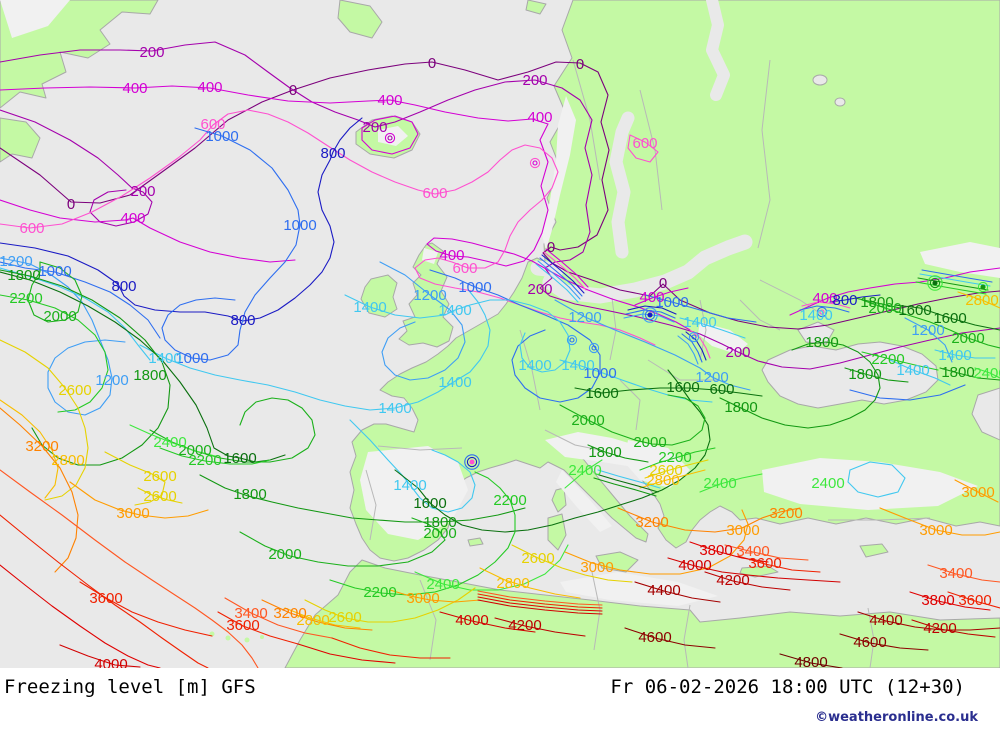 The height and width of the screenshot is (733, 1000). Describe the element at coordinates (429, 503) in the screenshot. I see `svg-text: 1600` at that location.